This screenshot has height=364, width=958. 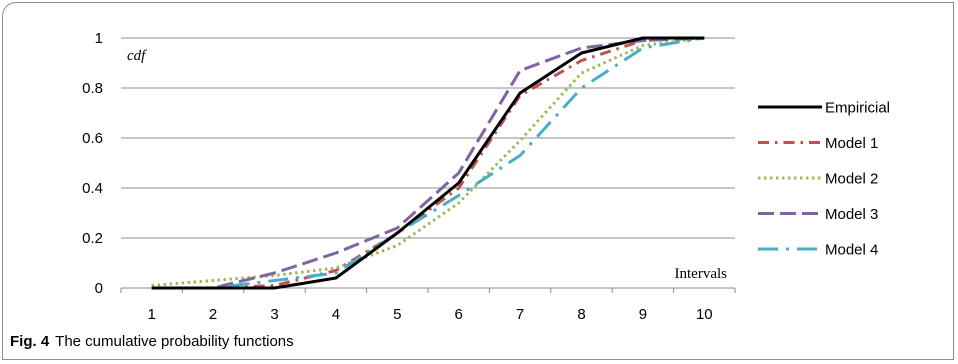 What do you see at coordinates (459, 314) in the screenshot?
I see `x-tick-label: 6` at bounding box center [459, 314].